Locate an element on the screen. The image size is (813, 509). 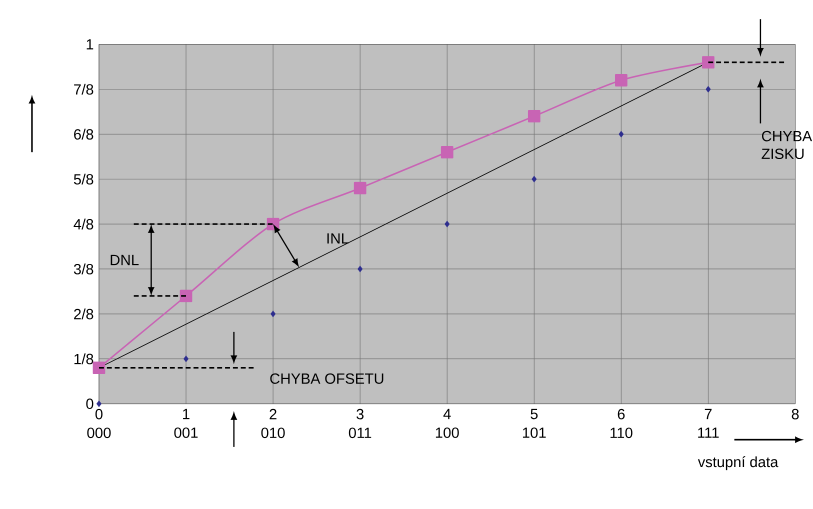
y-tick-label: 0 is located at coordinates (90, 403).